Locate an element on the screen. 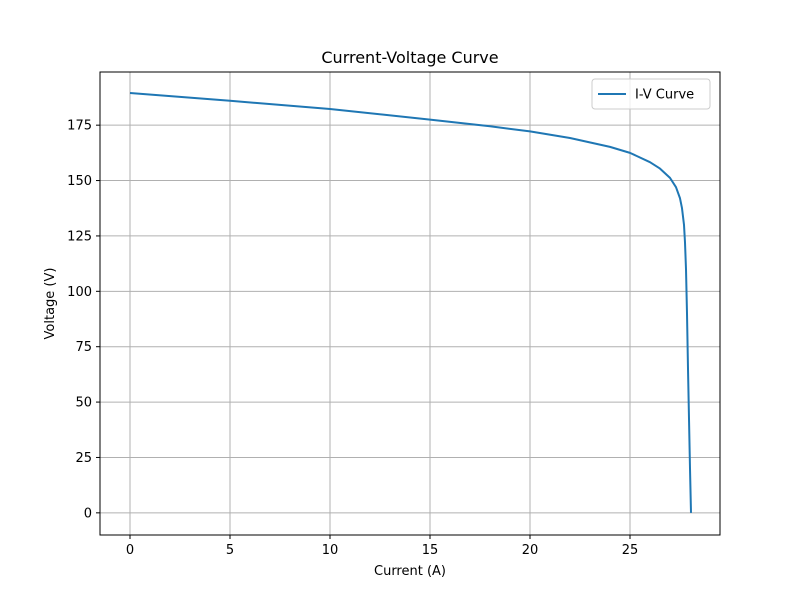 This screenshot has height=600, width=800. y-axis-label: Voltage (V) is located at coordinates (50, 304).